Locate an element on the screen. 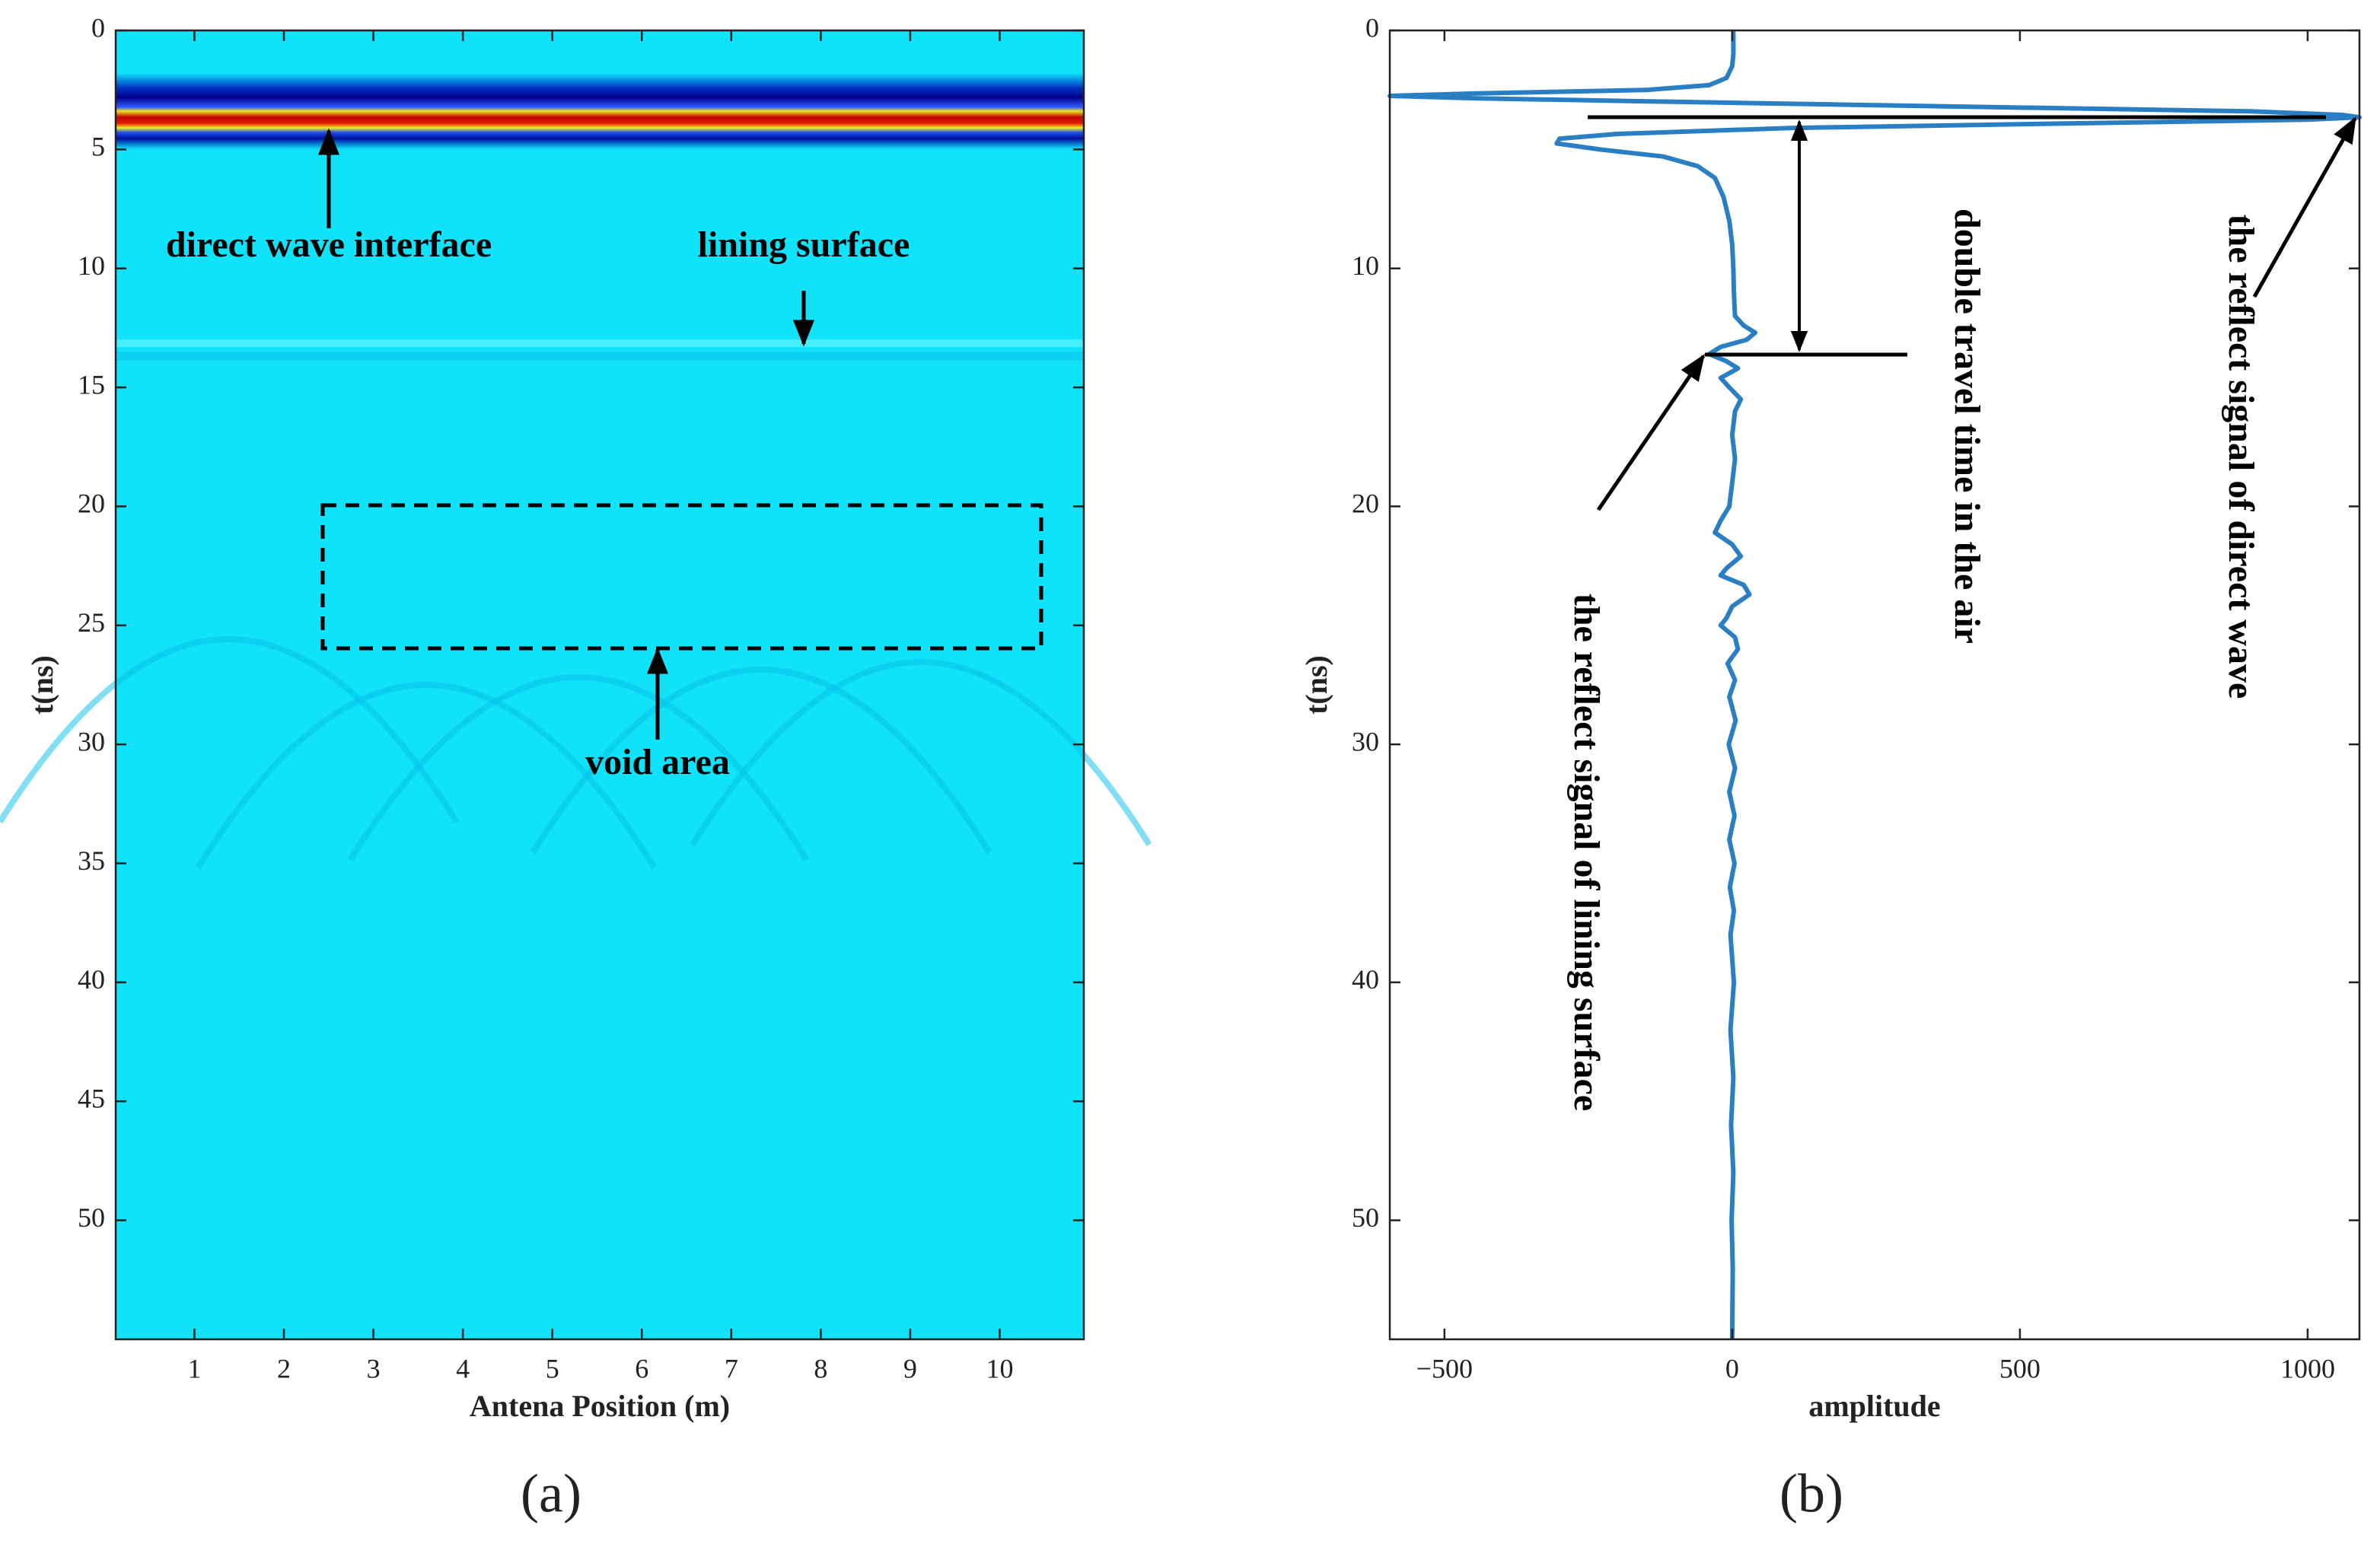 The image size is (2380, 1544). annotation: void area is located at coordinates (657, 762).